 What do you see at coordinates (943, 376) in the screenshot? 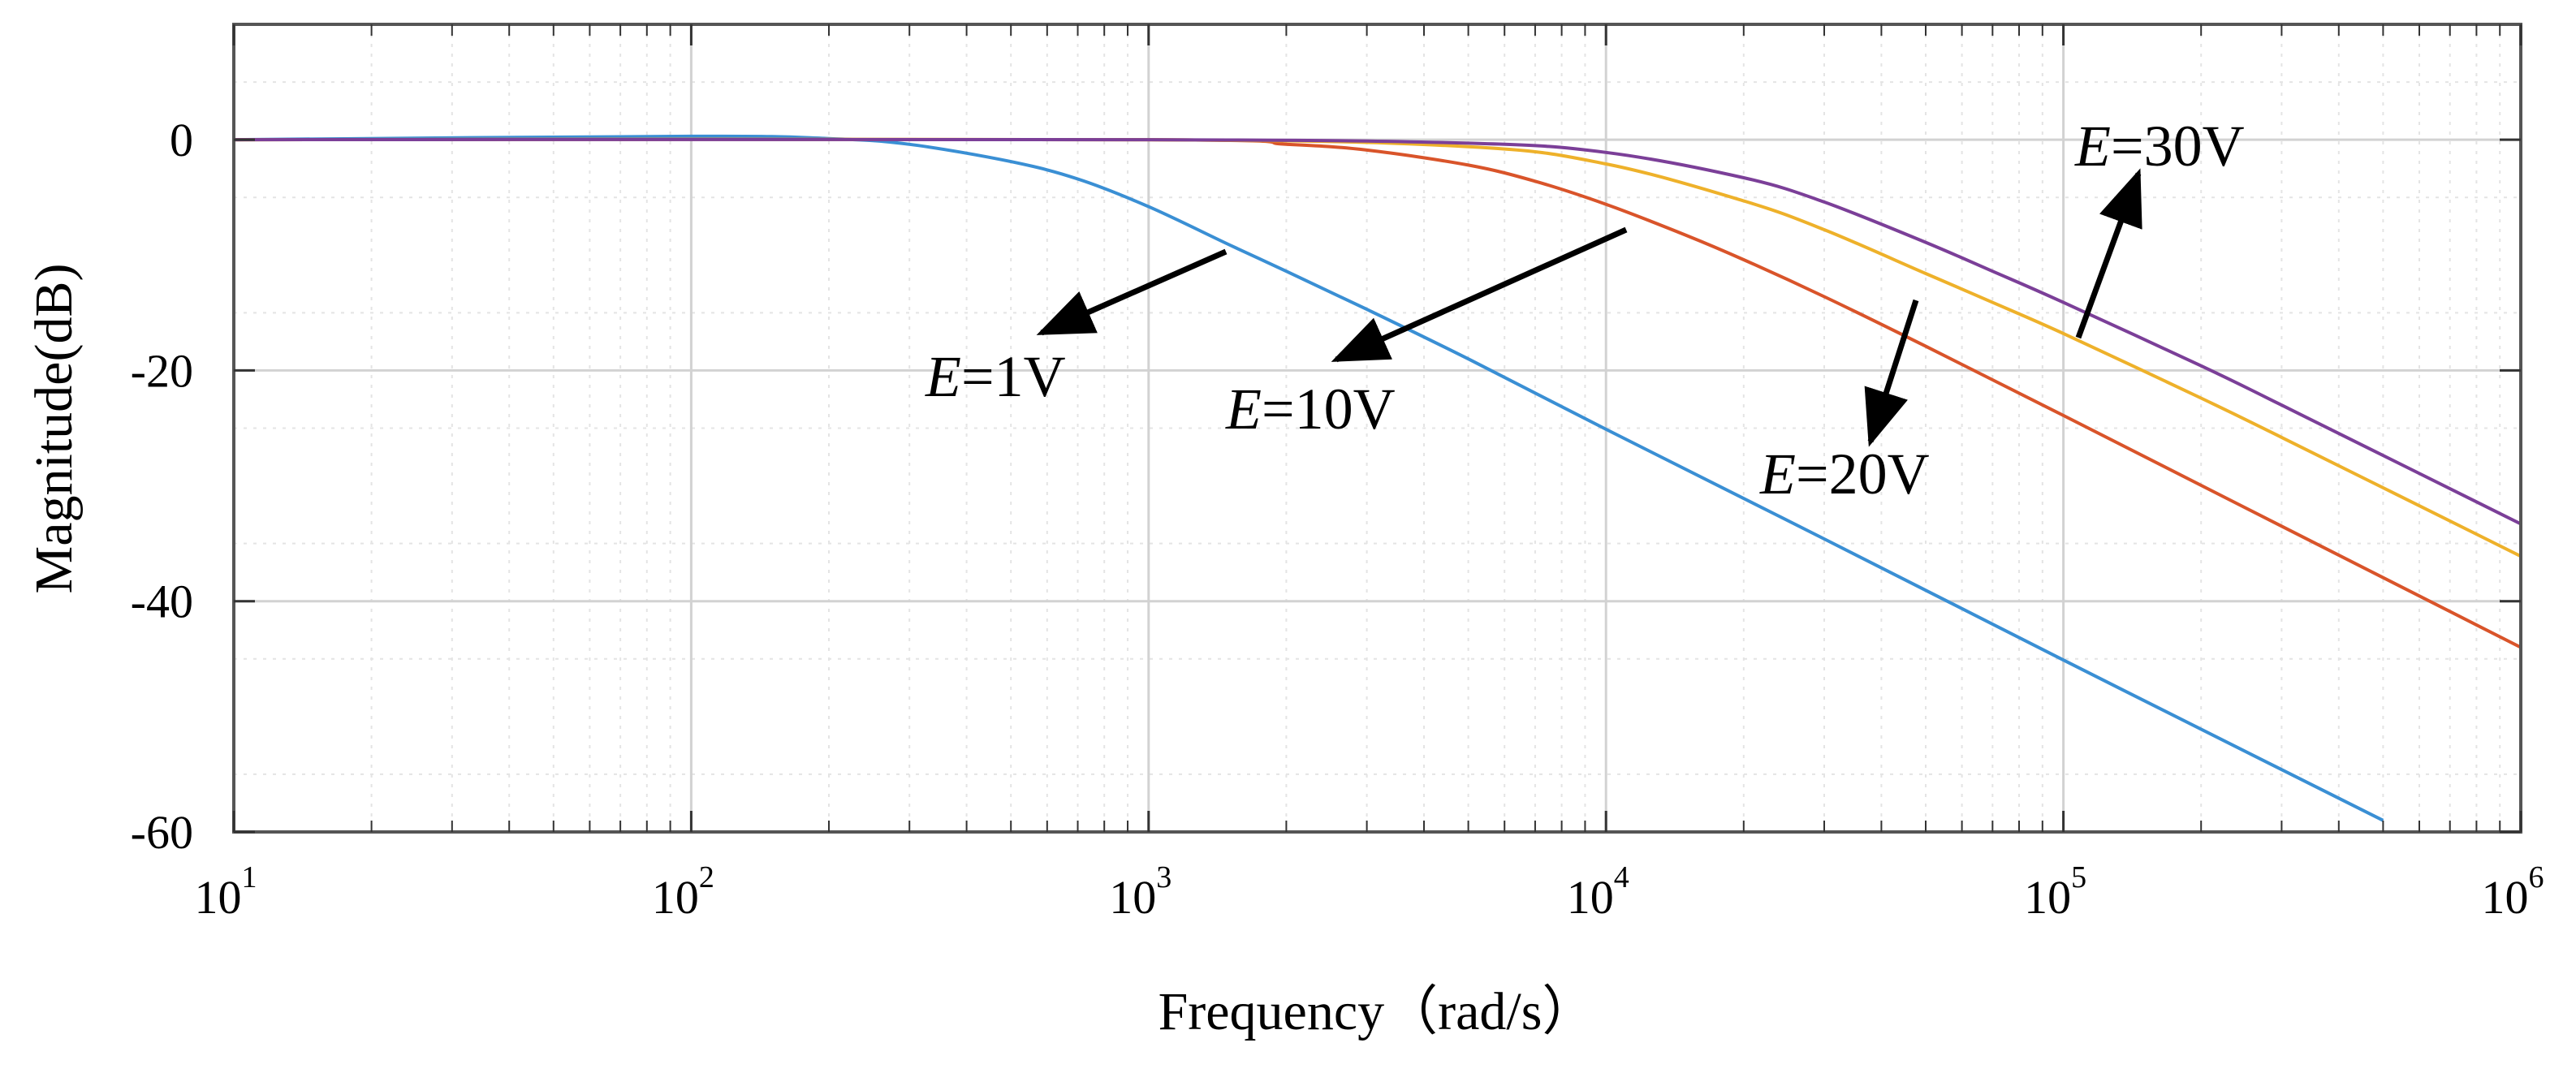
I see `annotation-e1v-prefix: E` at bounding box center [943, 376].